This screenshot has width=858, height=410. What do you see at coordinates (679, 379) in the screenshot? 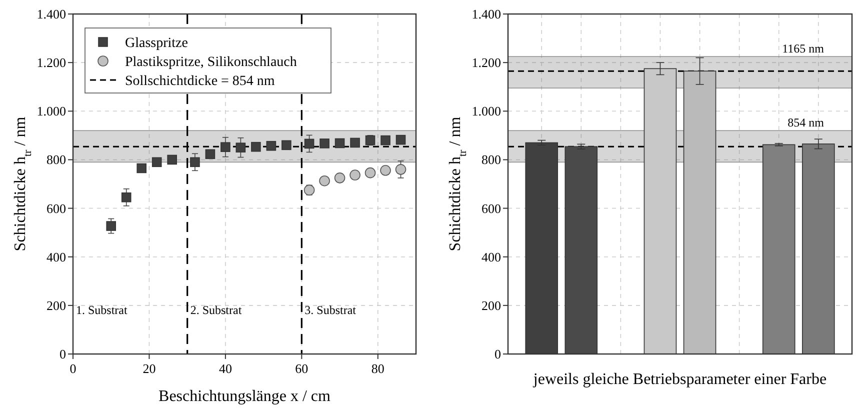
I see `x-axis-title: jeweils gleiche Betriebsparameter einer Farbe` at bounding box center [679, 379].